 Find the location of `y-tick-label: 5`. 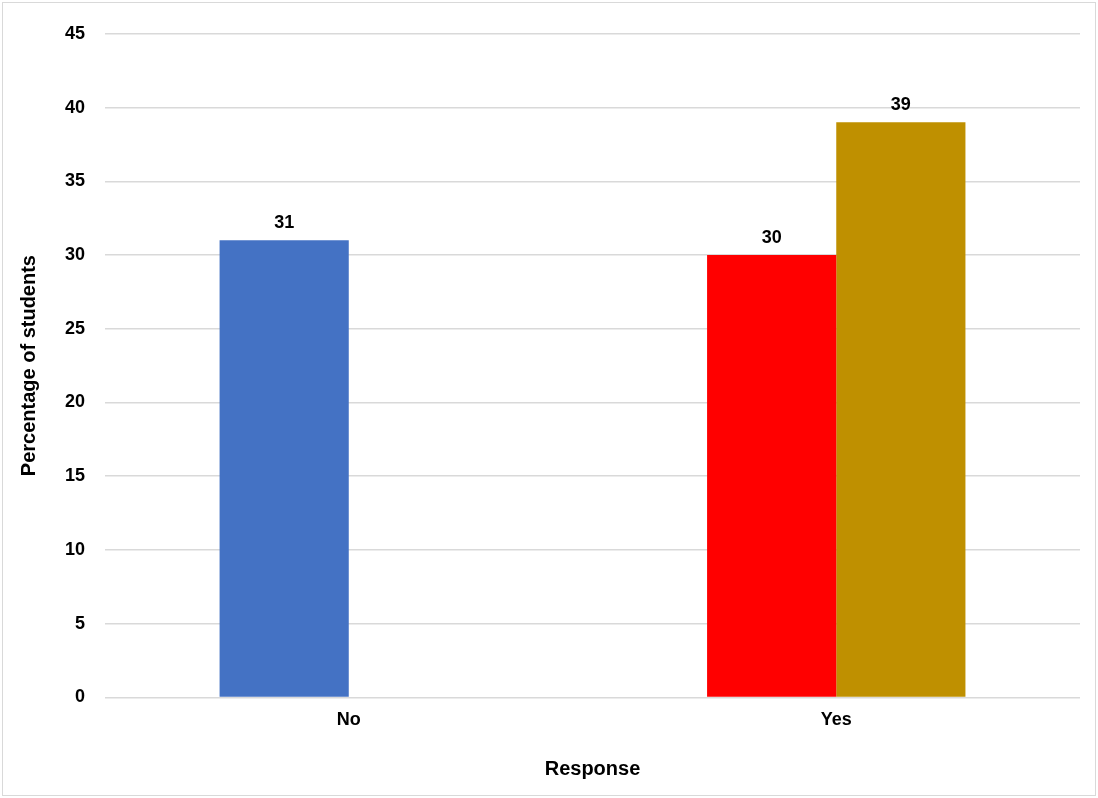

y-tick-label: 5 is located at coordinates (80, 622).